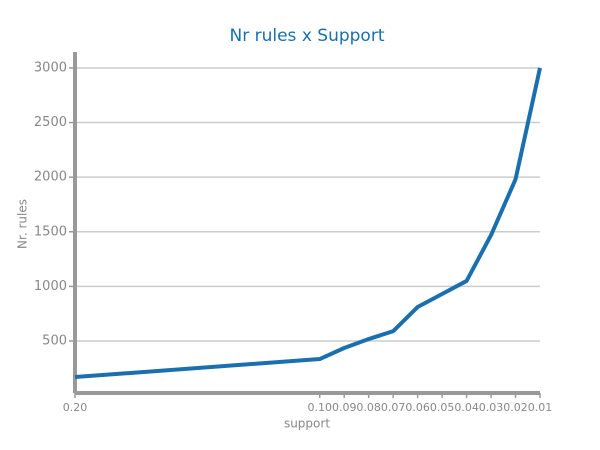  What do you see at coordinates (50, 67) in the screenshot?
I see `y-tick-label: 3000` at bounding box center [50, 67].